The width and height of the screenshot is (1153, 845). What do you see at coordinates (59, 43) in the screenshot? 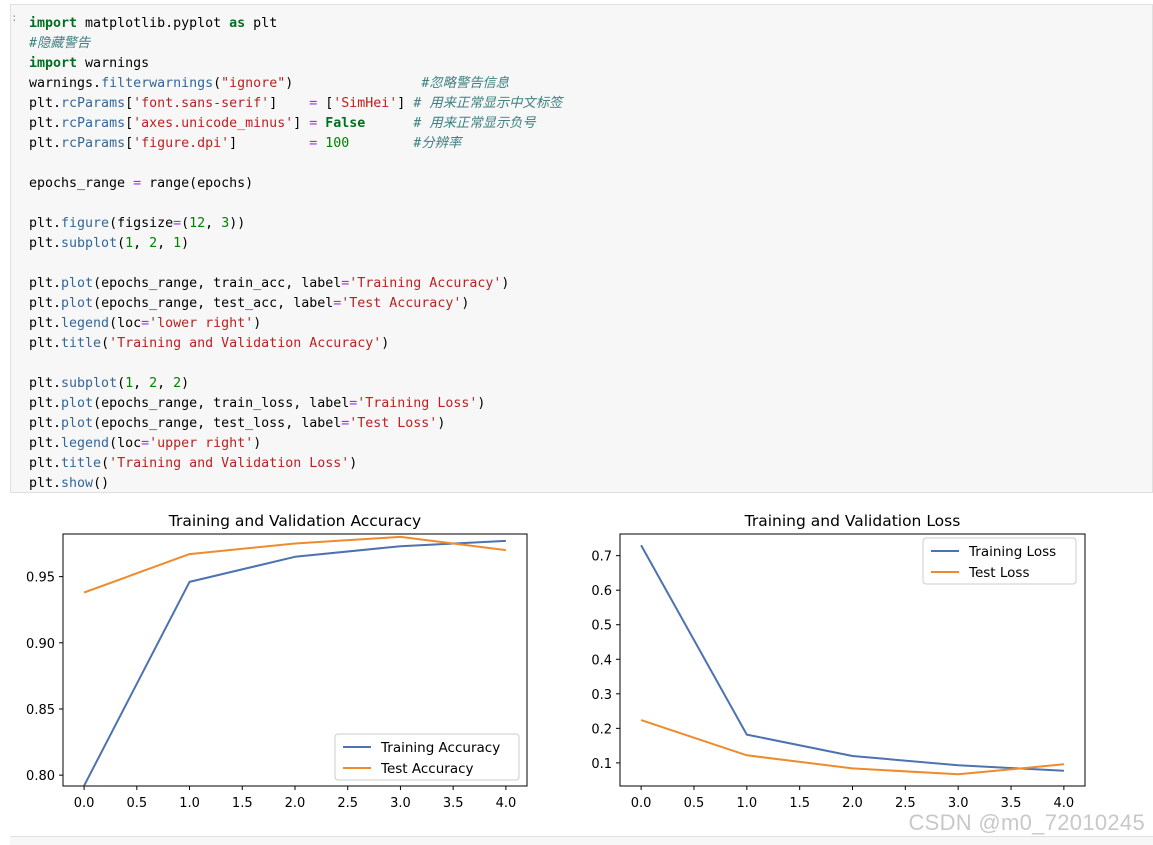
I see `code-token: #隐藏警告` at bounding box center [59, 43].